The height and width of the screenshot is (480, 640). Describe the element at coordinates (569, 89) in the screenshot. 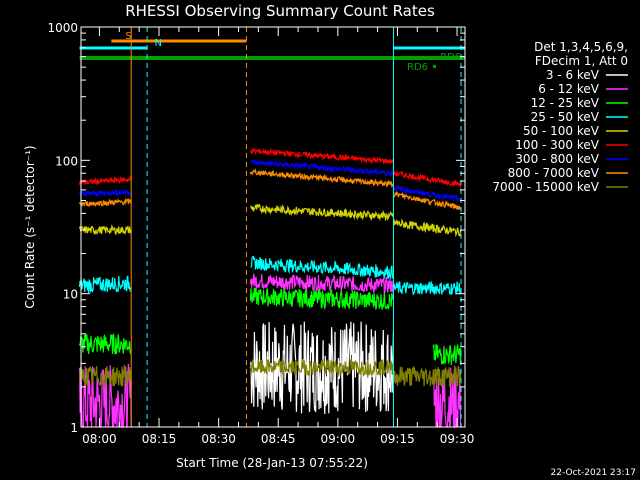

I see `legend-entry: 6 - 12 keV` at that location.